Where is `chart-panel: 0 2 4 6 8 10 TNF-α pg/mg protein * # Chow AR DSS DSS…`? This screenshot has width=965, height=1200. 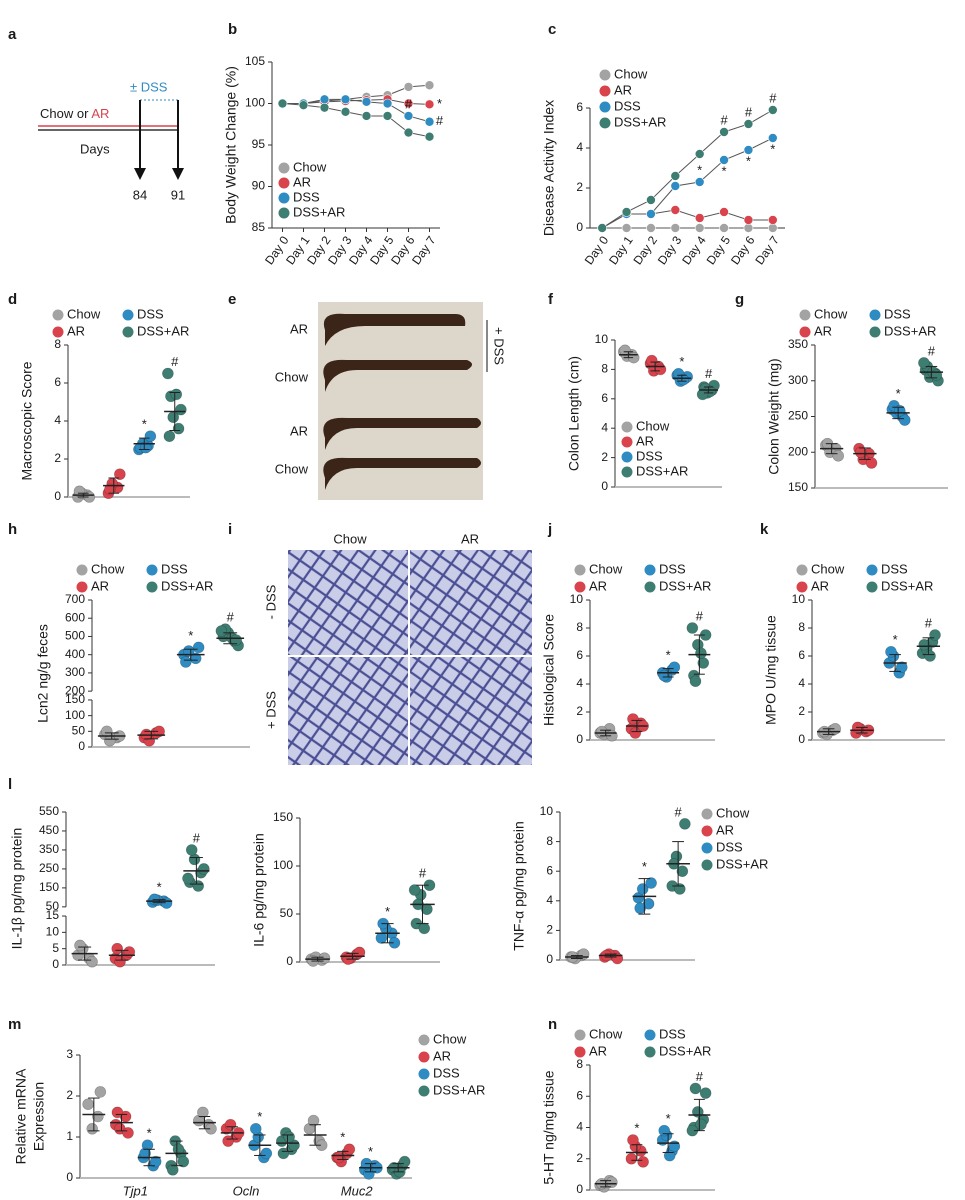
chart-panel: 0 2 4 6 8 10 TNF-α pg/mg protein * # Chow AR DSS DSS… is located at coordinates (640, 885).